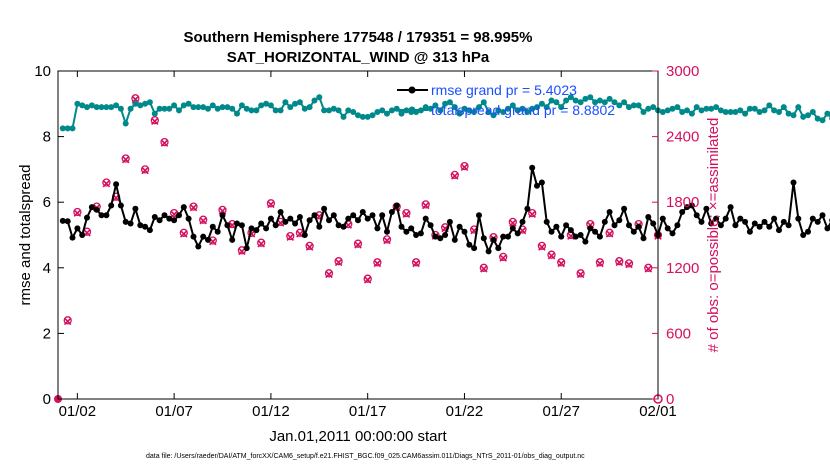 This screenshot has width=830, height=470. Describe the element at coordinates (412, 90) in the screenshot. I see `legend-rmse-marker` at that location.